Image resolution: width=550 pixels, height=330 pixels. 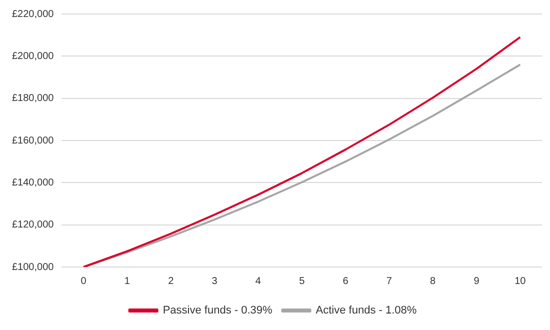 What do you see at coordinates (433, 281) in the screenshot?
I see `x-tick-label: 8` at bounding box center [433, 281].